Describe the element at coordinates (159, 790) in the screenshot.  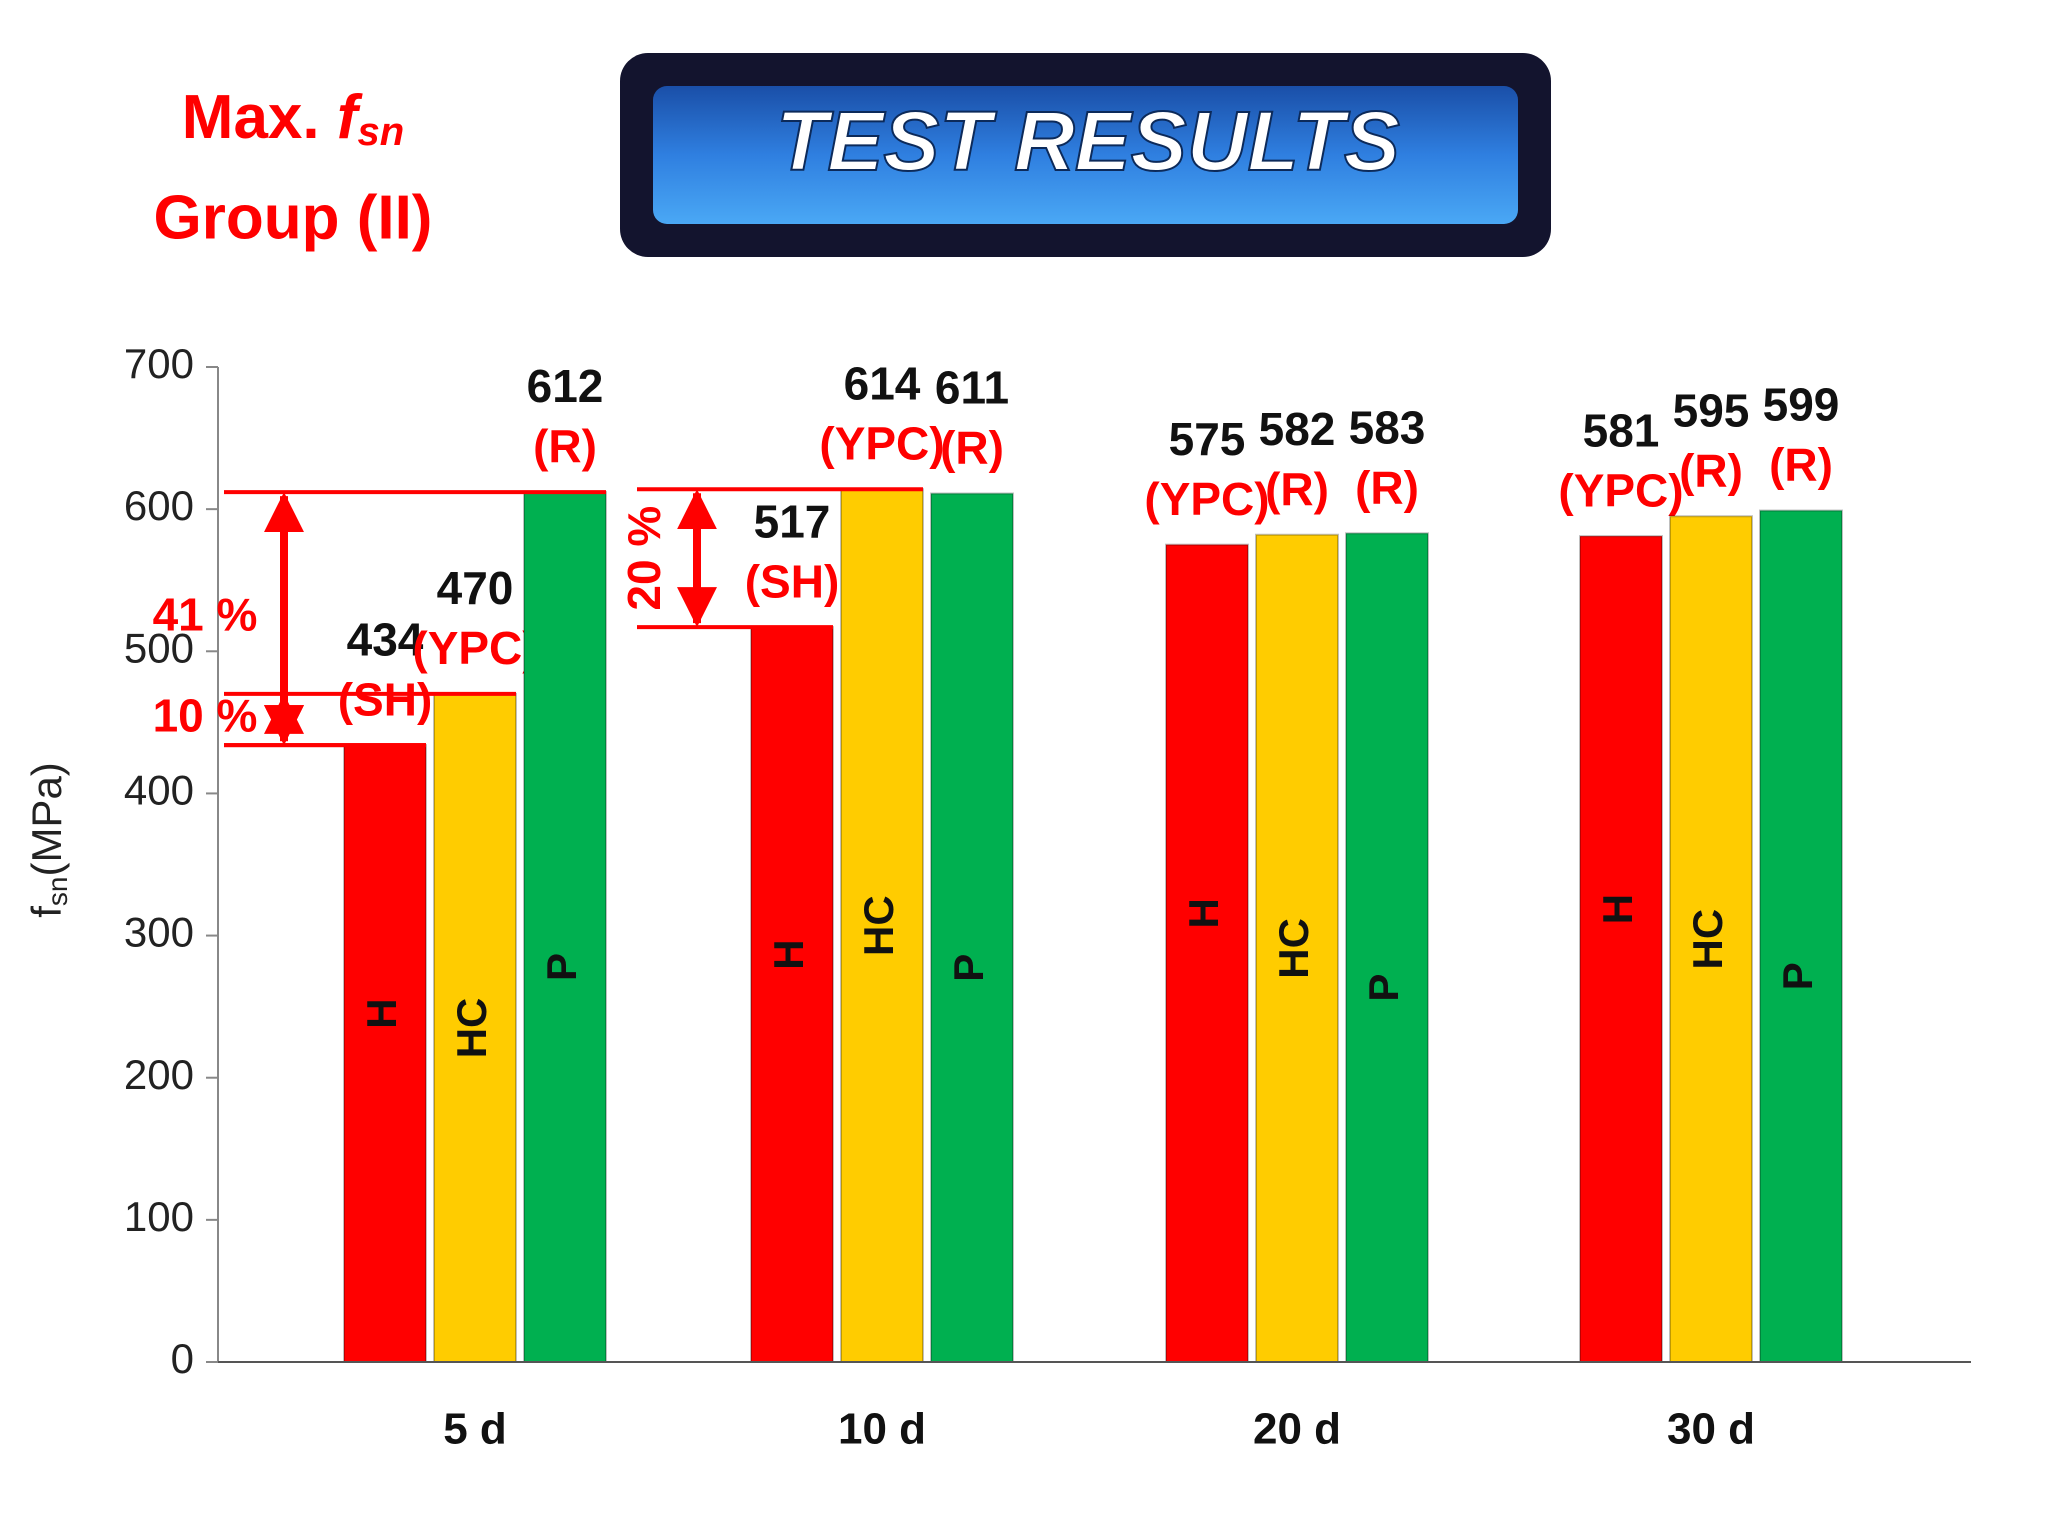
I see `y-tick-label: 400` at that location.